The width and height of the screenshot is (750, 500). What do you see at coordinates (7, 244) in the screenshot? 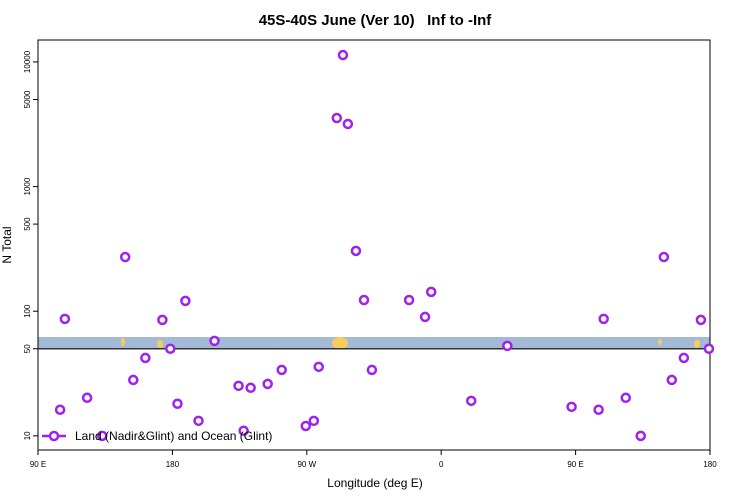
I see `y-axis-label: N Total` at bounding box center [7, 244].